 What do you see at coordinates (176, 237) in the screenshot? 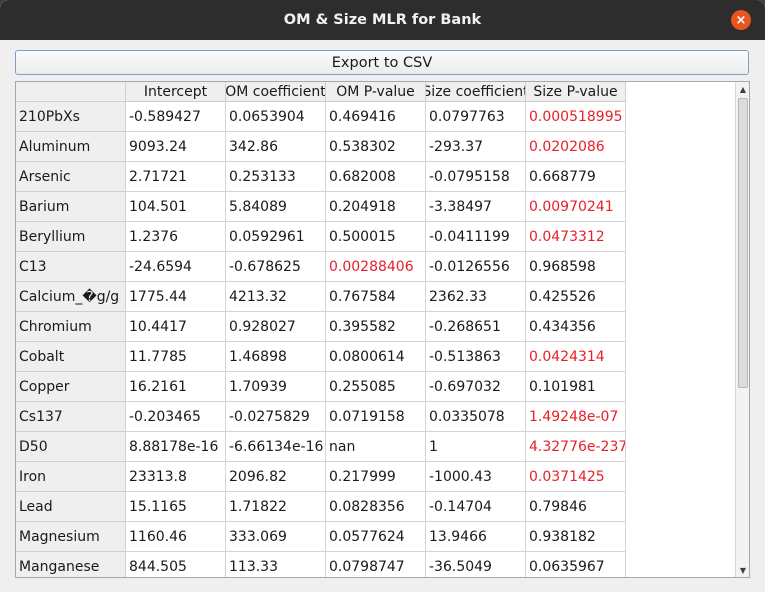
I see `table-cell: 1.2376` at bounding box center [176, 237].